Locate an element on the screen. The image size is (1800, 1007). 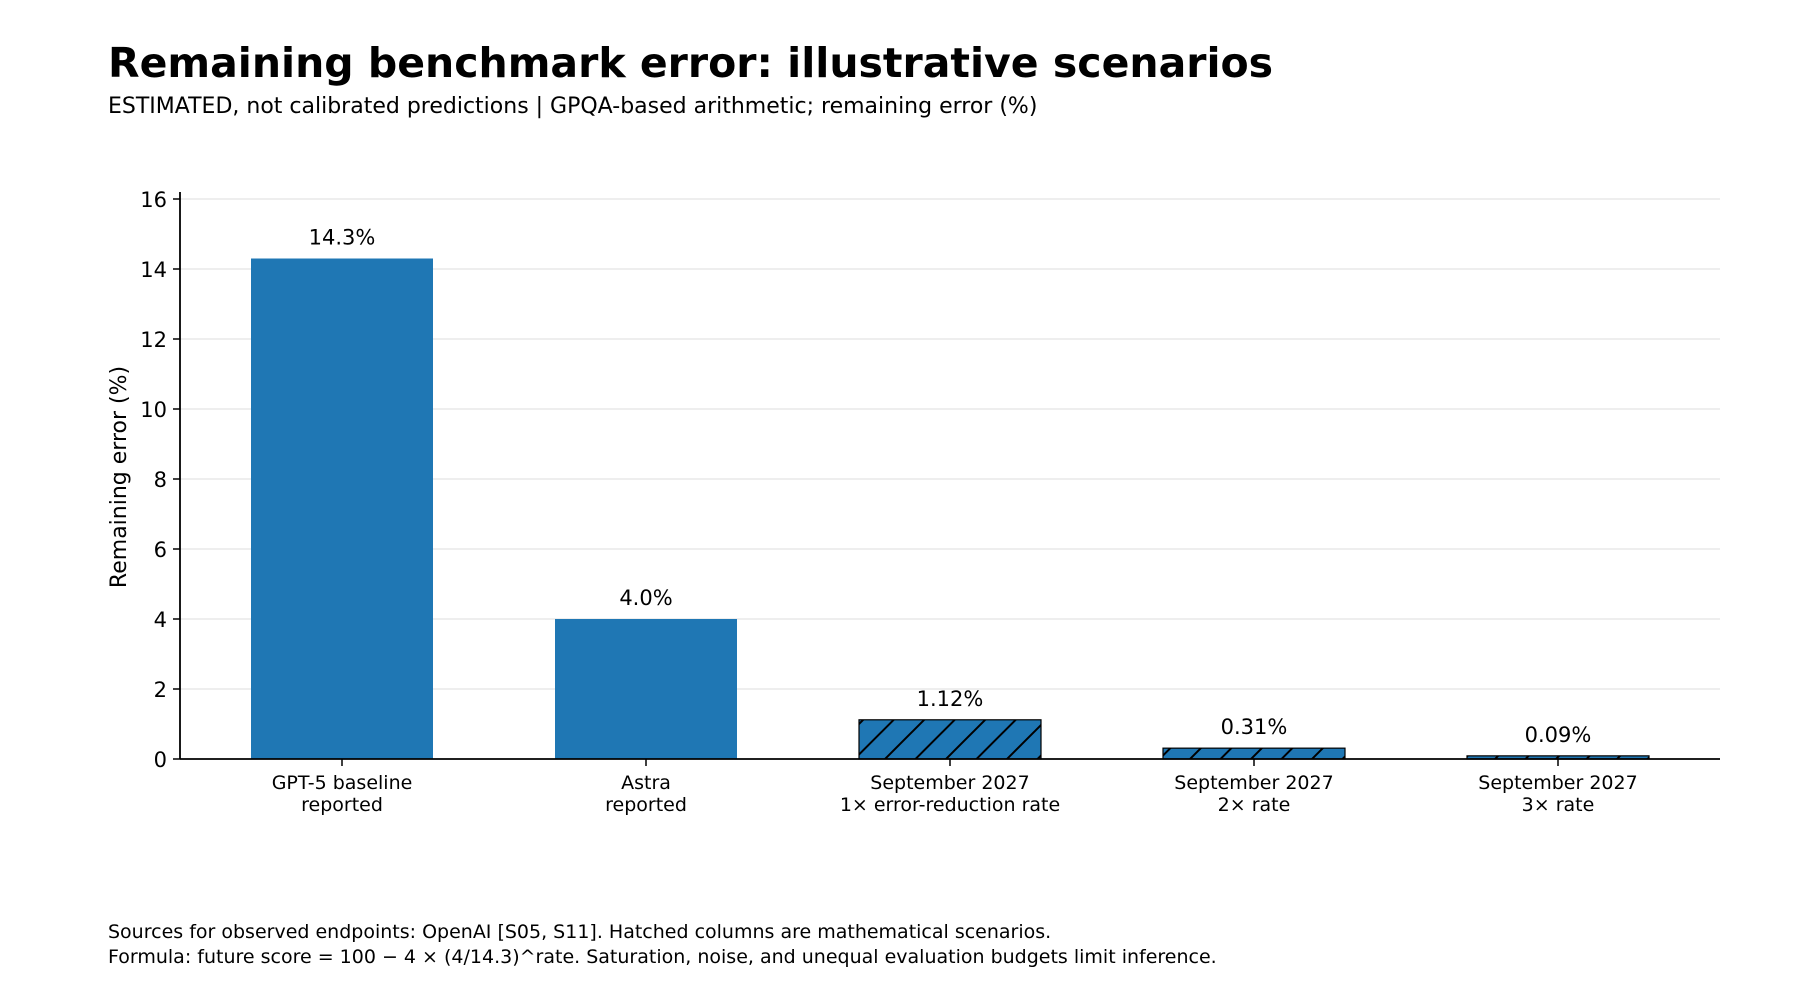
y-tick-label: 2 is located at coordinates (160, 690).